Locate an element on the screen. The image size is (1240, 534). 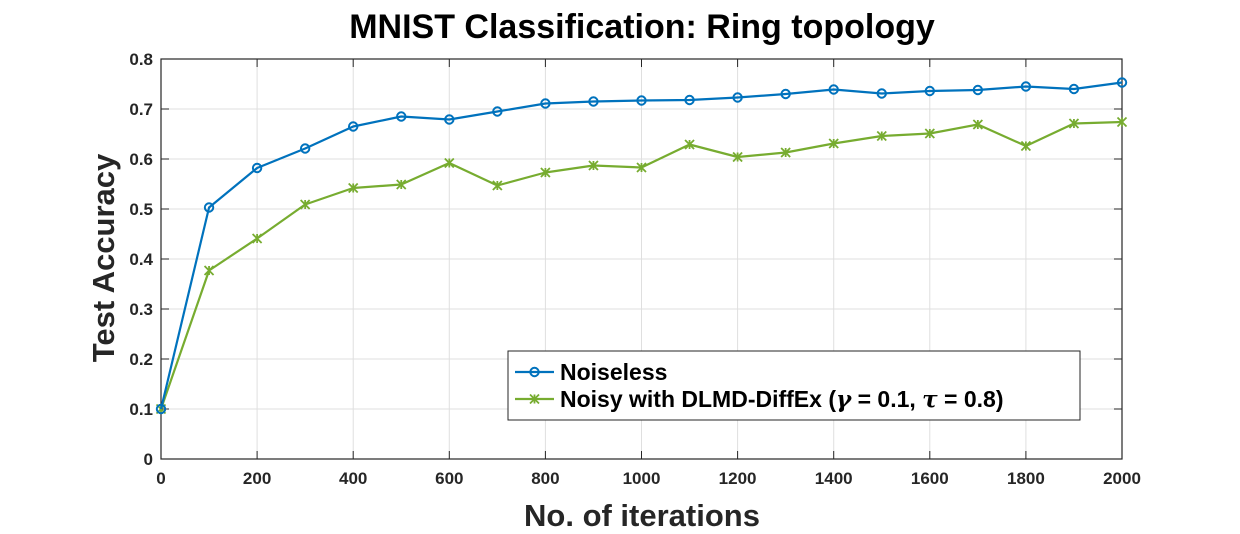
x-tick-label: 1000 is located at coordinates (642, 478).